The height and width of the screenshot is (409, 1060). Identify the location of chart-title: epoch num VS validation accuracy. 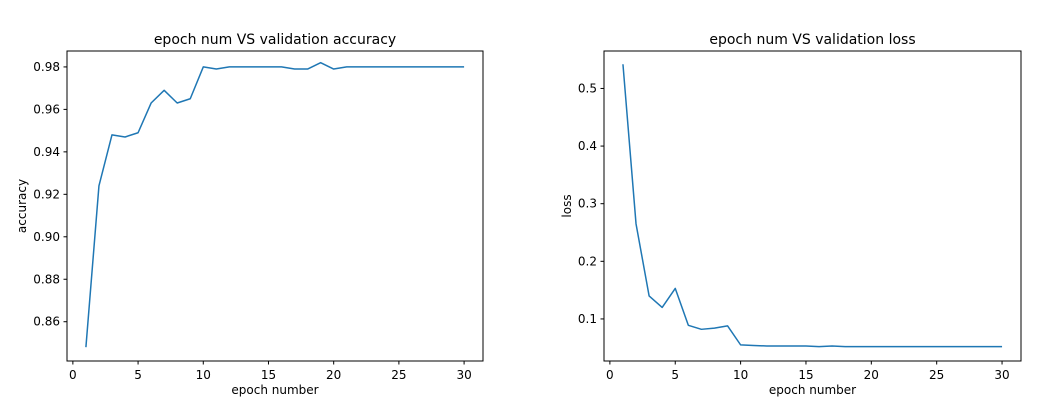
(275, 40).